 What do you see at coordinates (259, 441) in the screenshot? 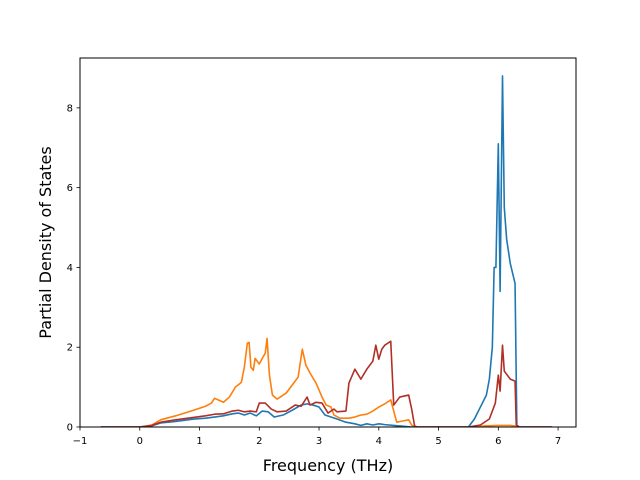
I see `x-tick-label: 2` at bounding box center [259, 441].